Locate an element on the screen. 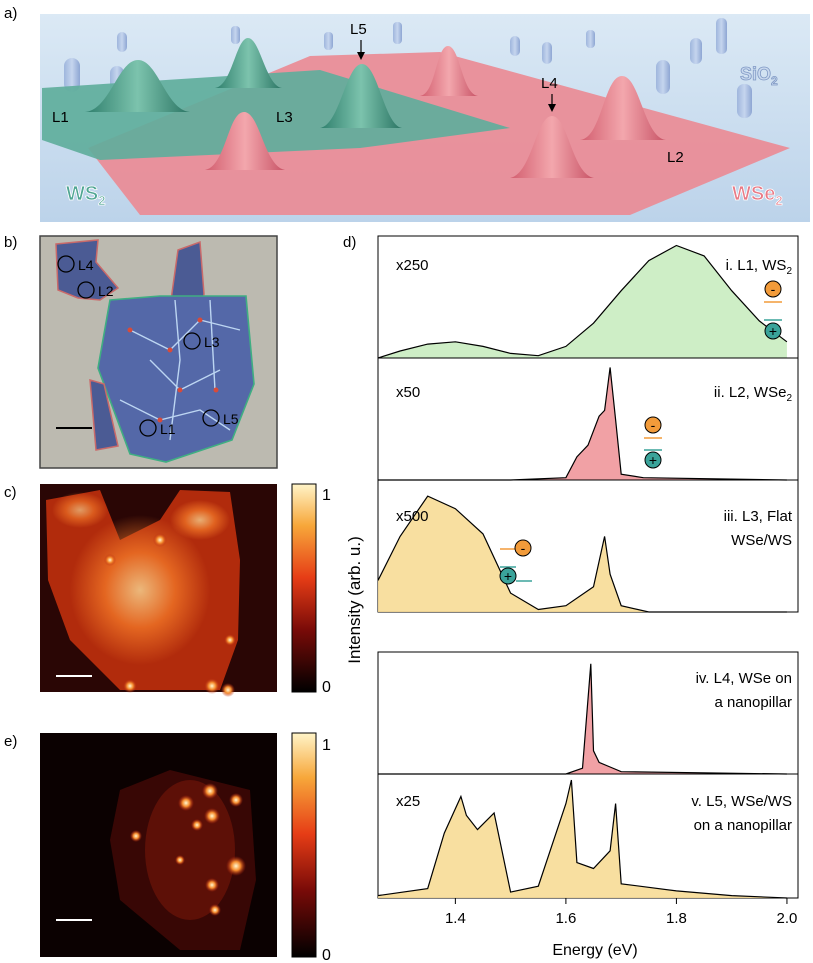 This screenshot has height=963, width=813. title-iv: iv. L4, WSe on is located at coordinates (744, 678).